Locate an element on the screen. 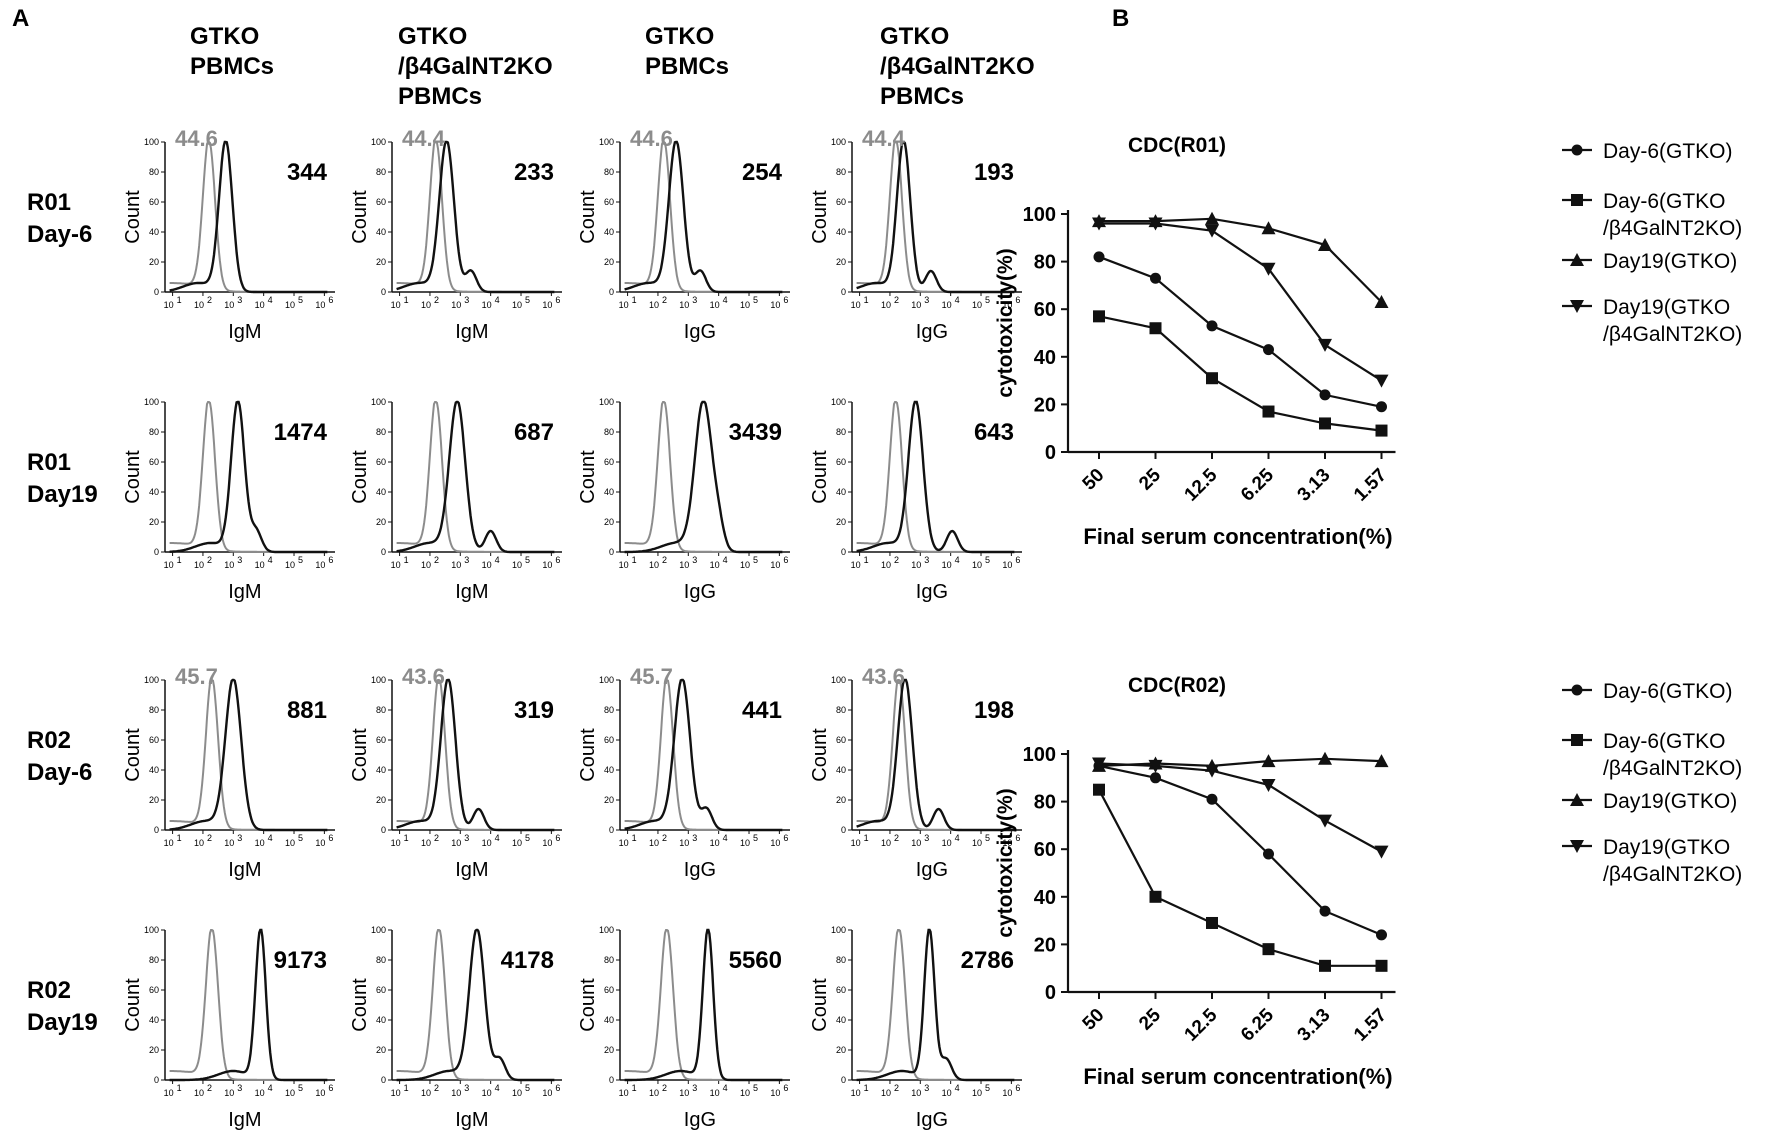 This screenshot has width=1772, height=1143. hist-mfi-value: 441 is located at coordinates (762, 710).